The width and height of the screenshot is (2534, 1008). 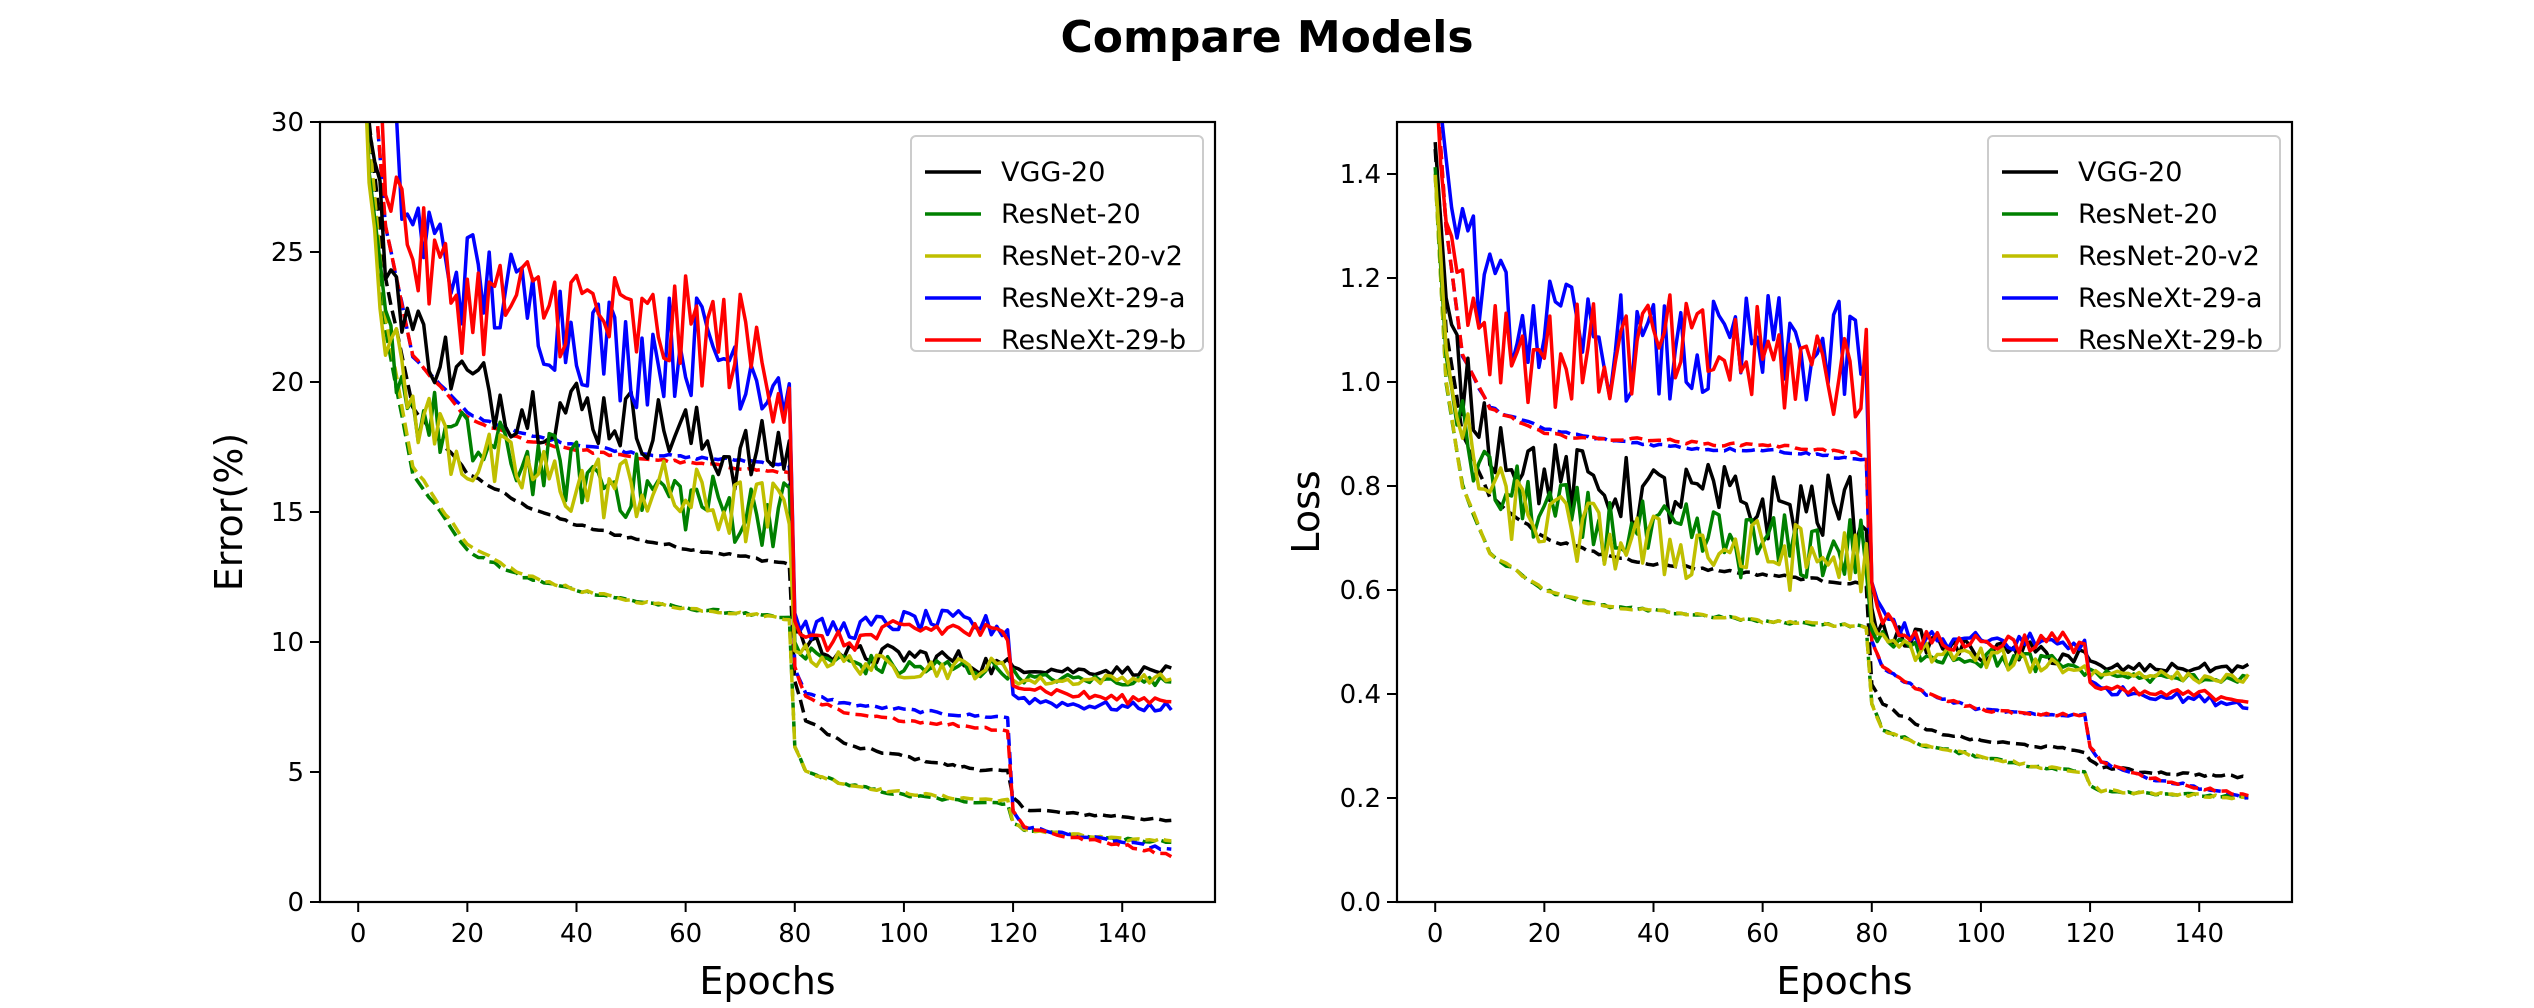 I want to click on y-tick-label: 0.2, so click(x=1360, y=799).